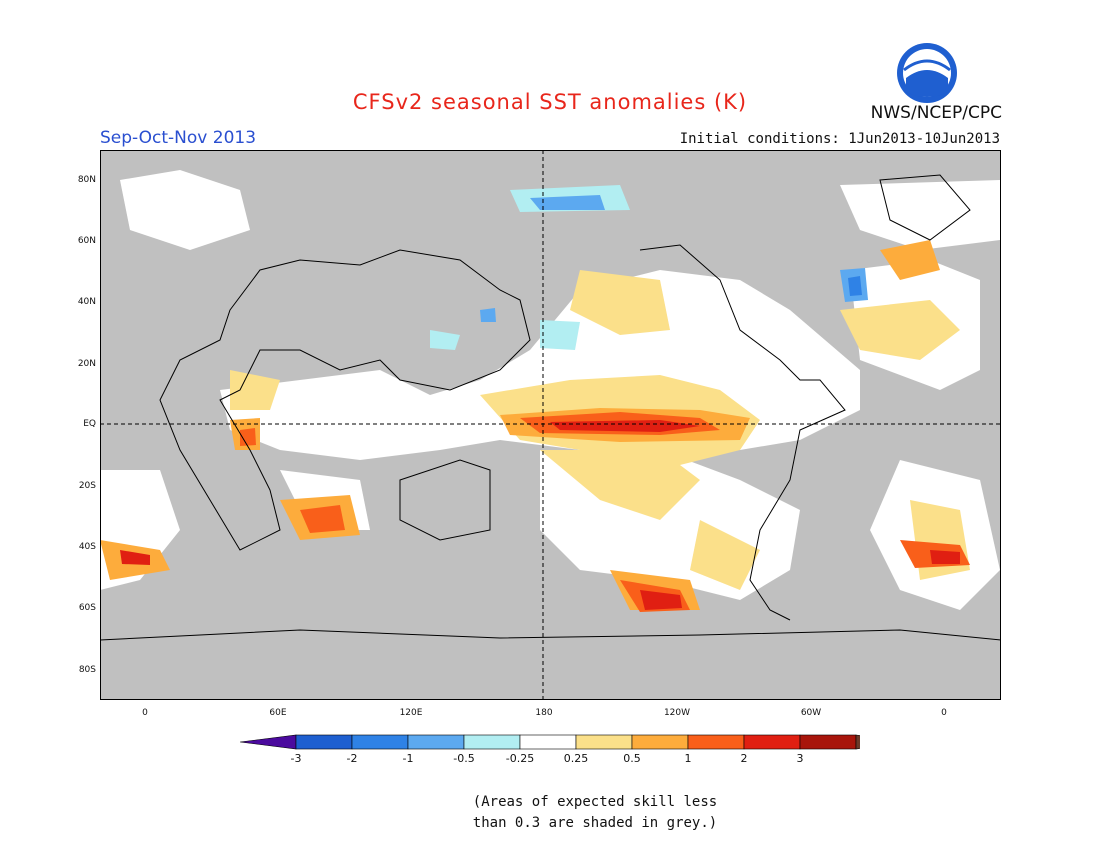 The width and height of the screenshot is (1100, 850). What do you see at coordinates (800, 758) in the screenshot?
I see `colorbar-label: 3` at bounding box center [800, 758].